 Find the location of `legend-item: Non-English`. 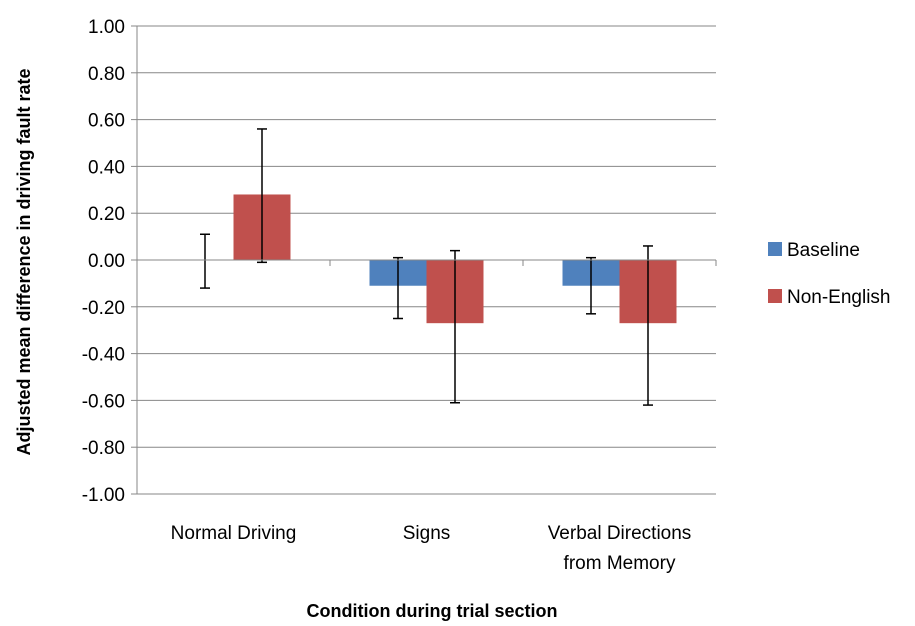

legend-item: Non-English is located at coordinates (829, 297).